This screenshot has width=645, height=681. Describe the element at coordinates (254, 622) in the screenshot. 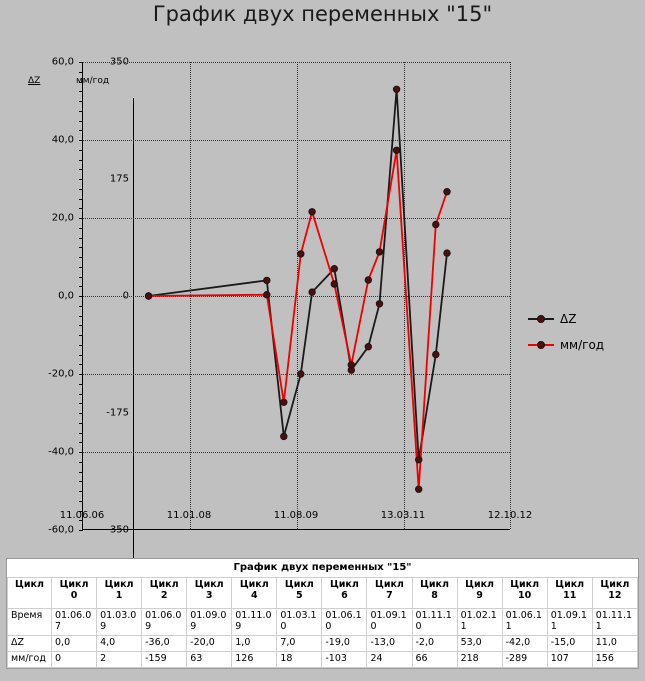

I see `table-cell: 01.11.09` at that location.